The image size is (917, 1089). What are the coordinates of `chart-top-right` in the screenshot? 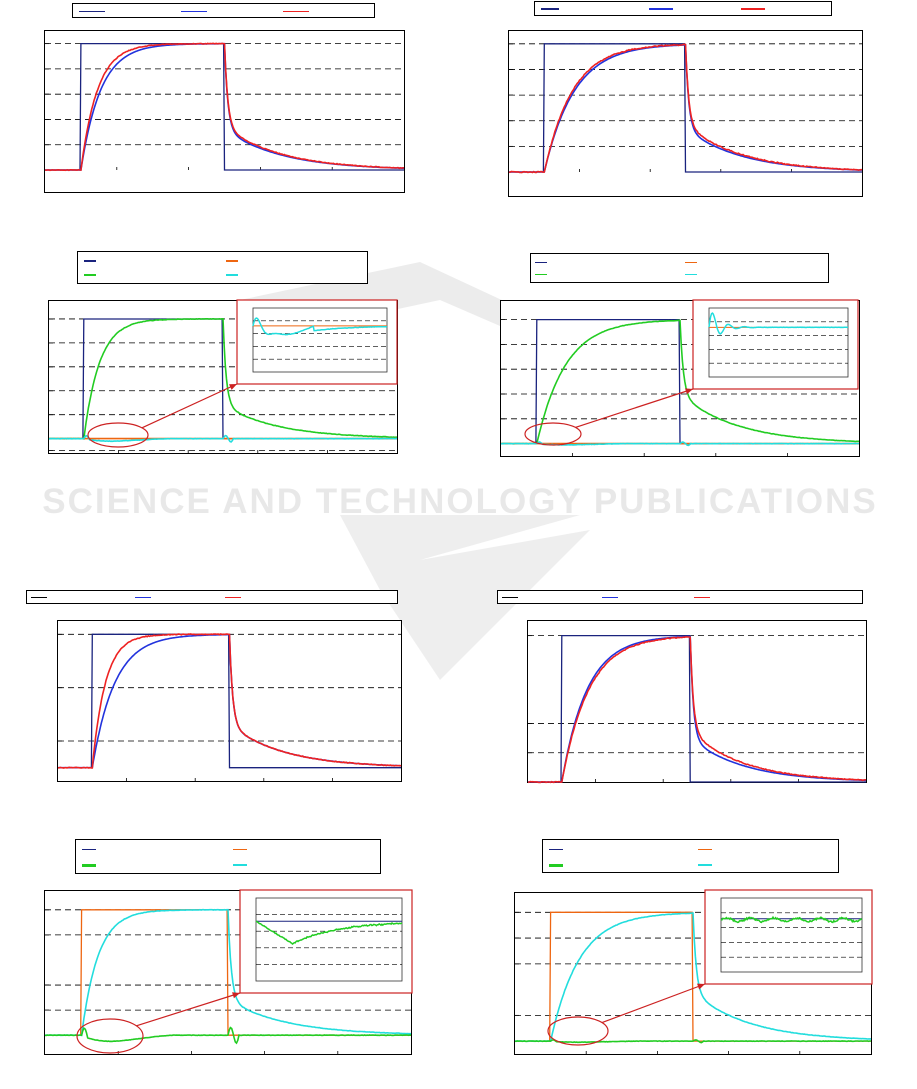 It's located at (685, 113).